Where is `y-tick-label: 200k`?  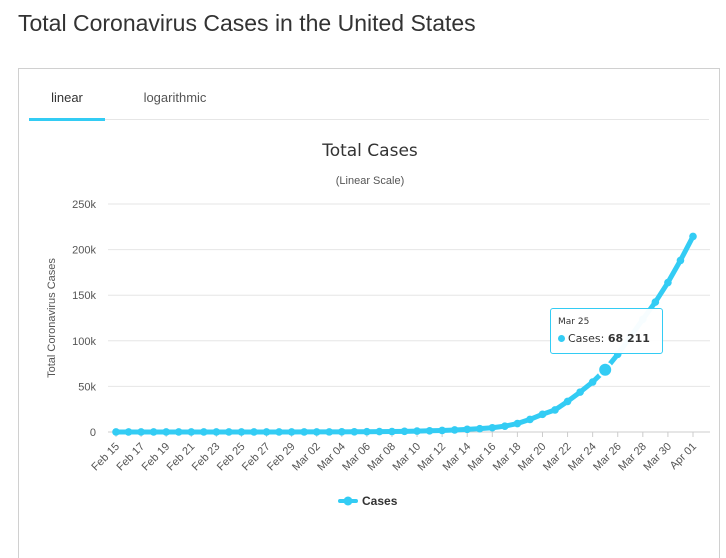 y-tick-label: 200k is located at coordinates (84, 251).